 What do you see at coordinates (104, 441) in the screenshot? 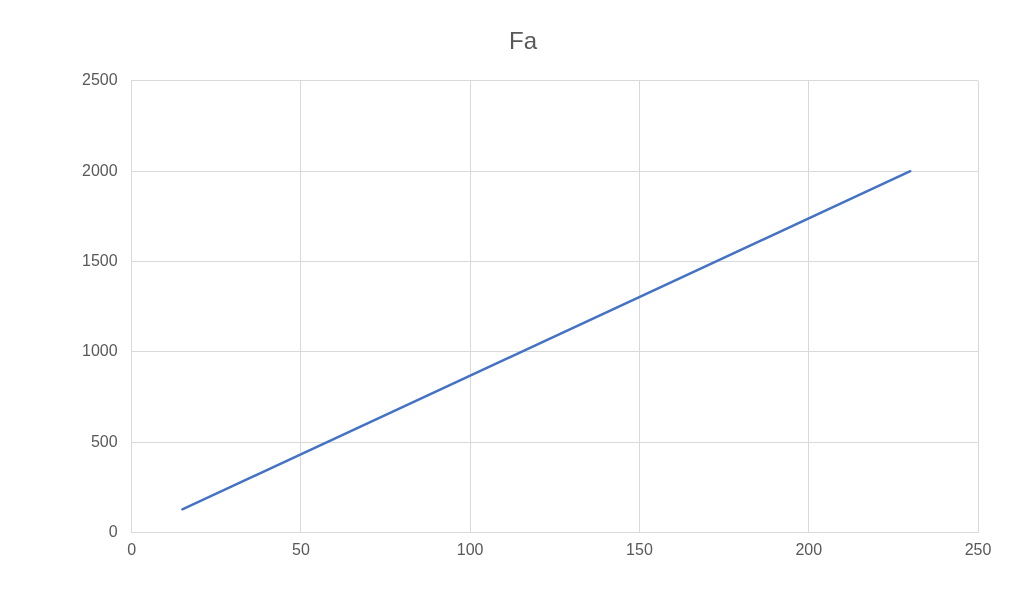
I see `y-tick-label: 500` at bounding box center [104, 441].